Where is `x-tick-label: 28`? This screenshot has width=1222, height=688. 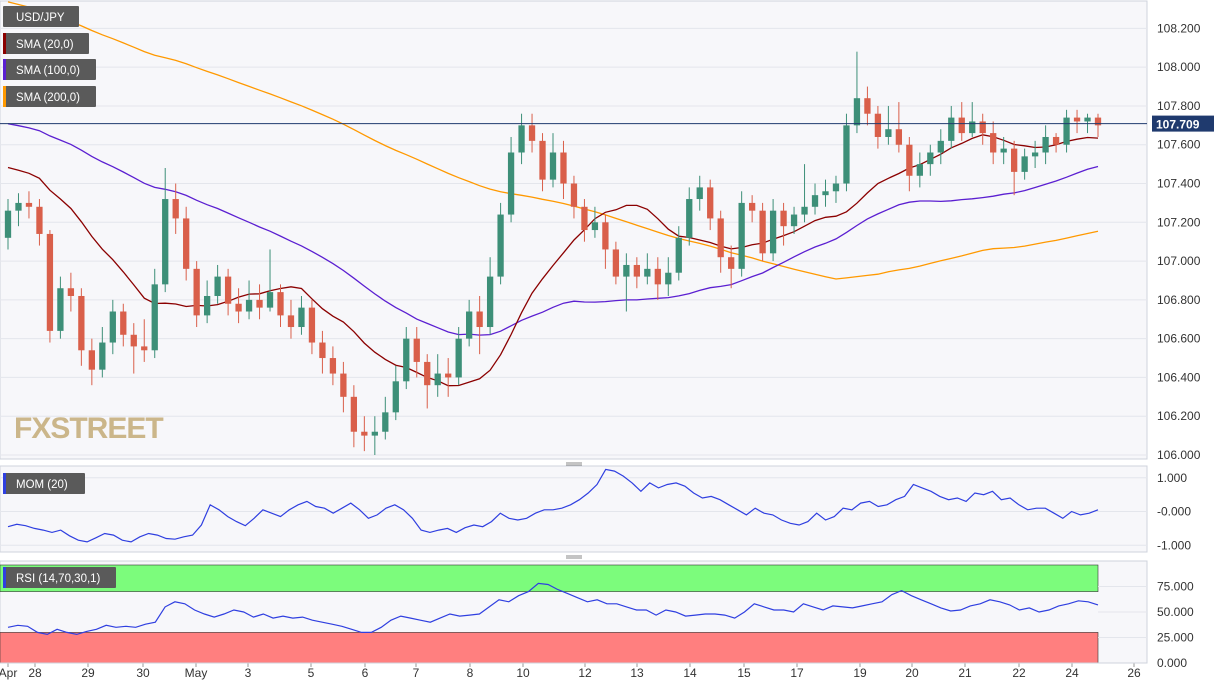
x-tick-label: 28 is located at coordinates (35, 673).